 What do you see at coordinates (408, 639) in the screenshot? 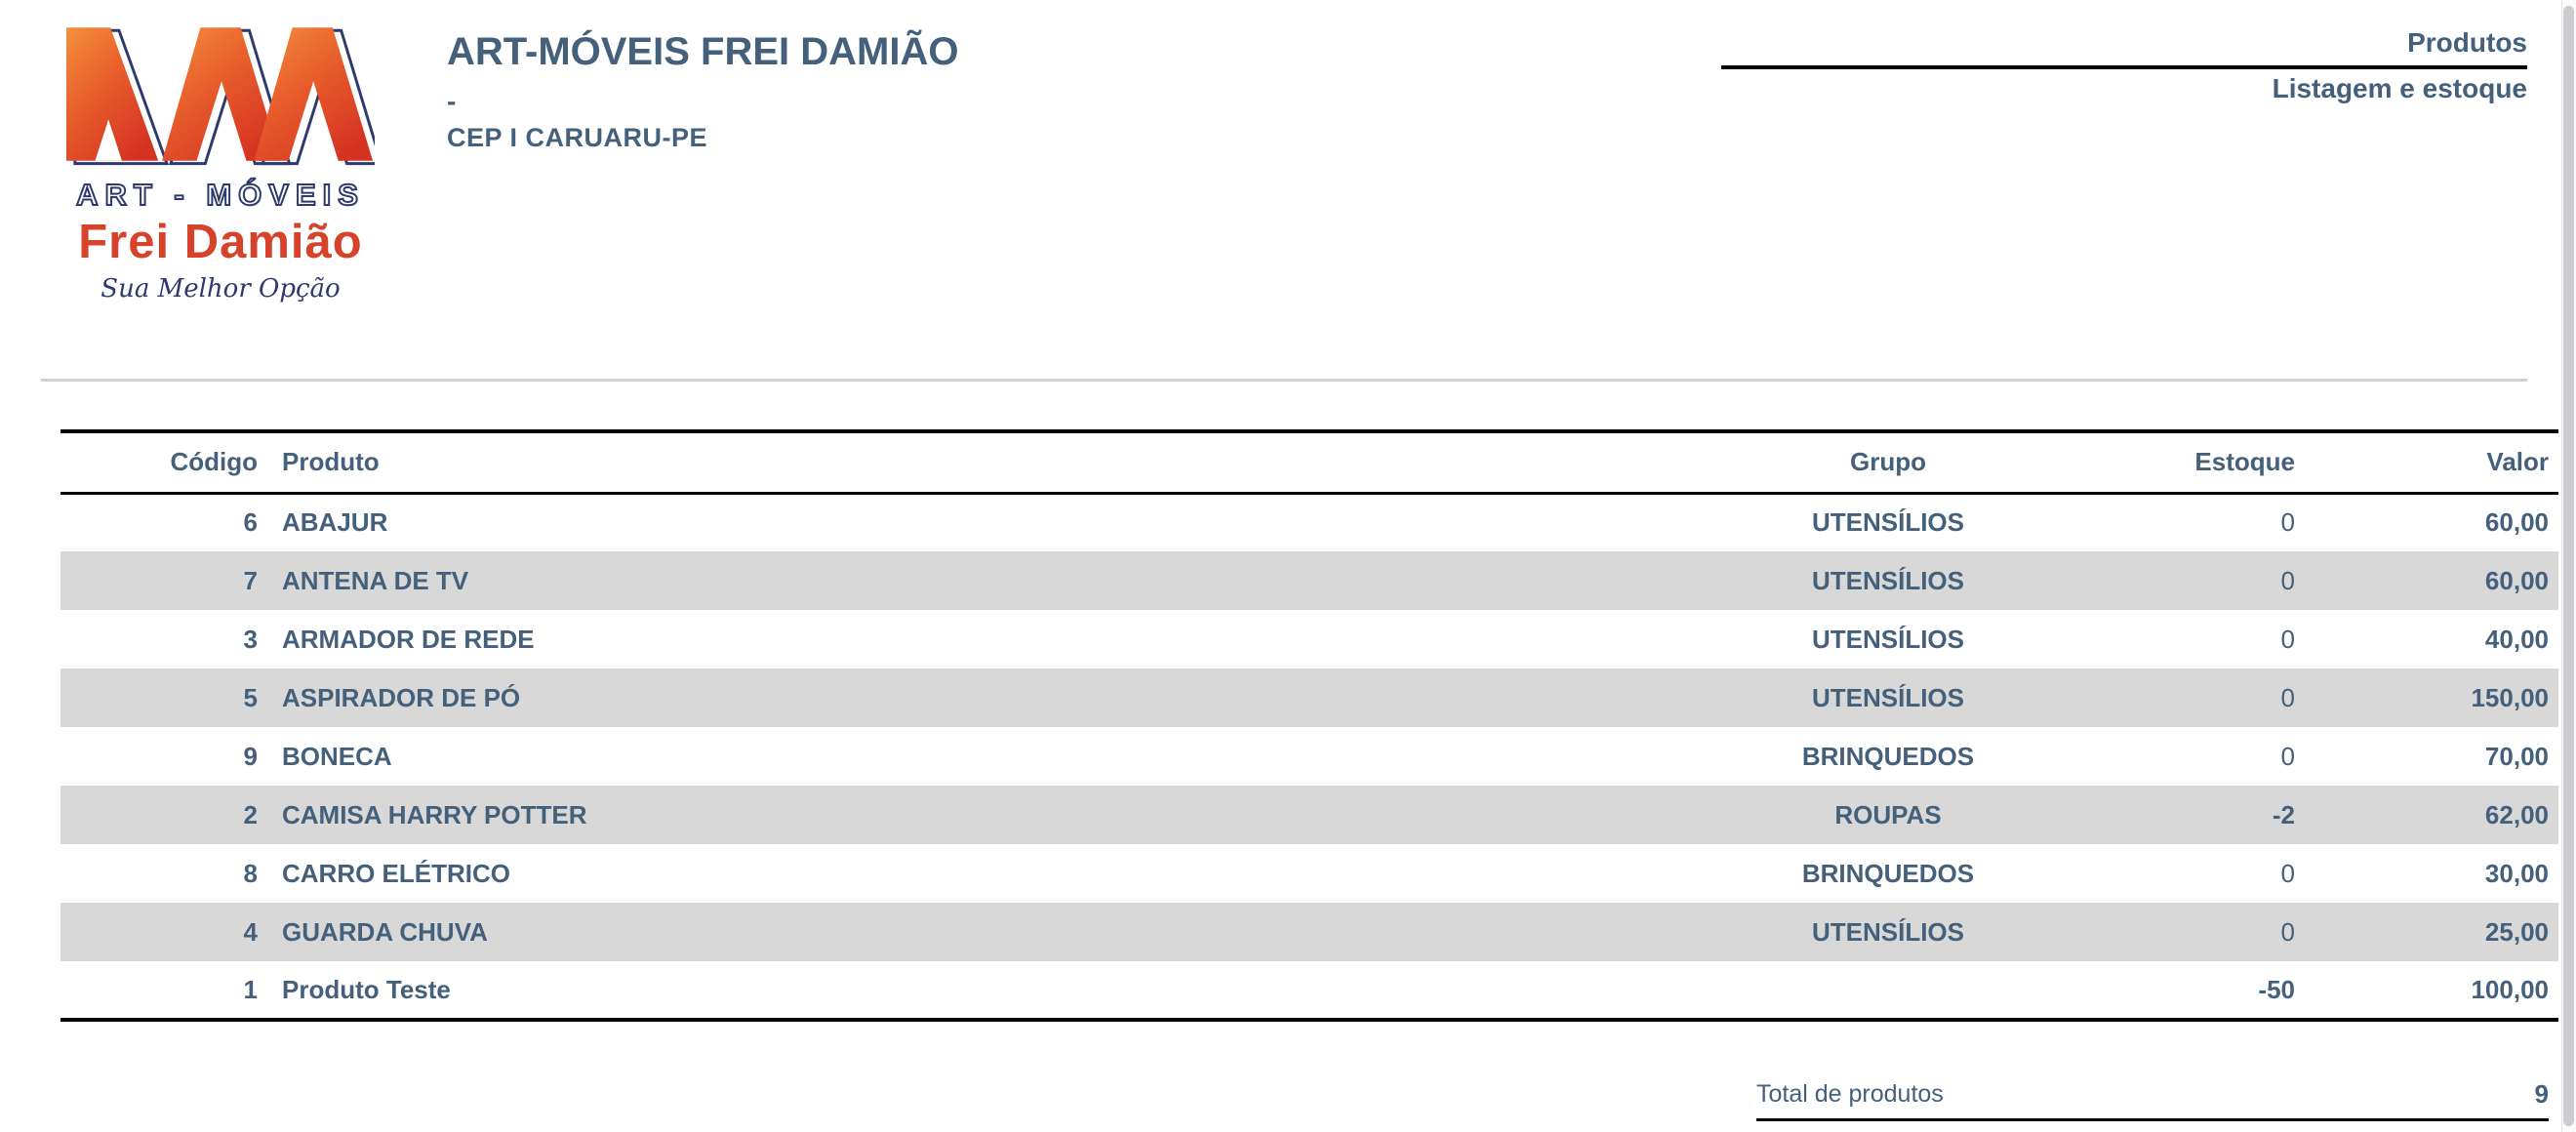
I see `cell-produto: ARMADOR DE REDE` at bounding box center [408, 639].